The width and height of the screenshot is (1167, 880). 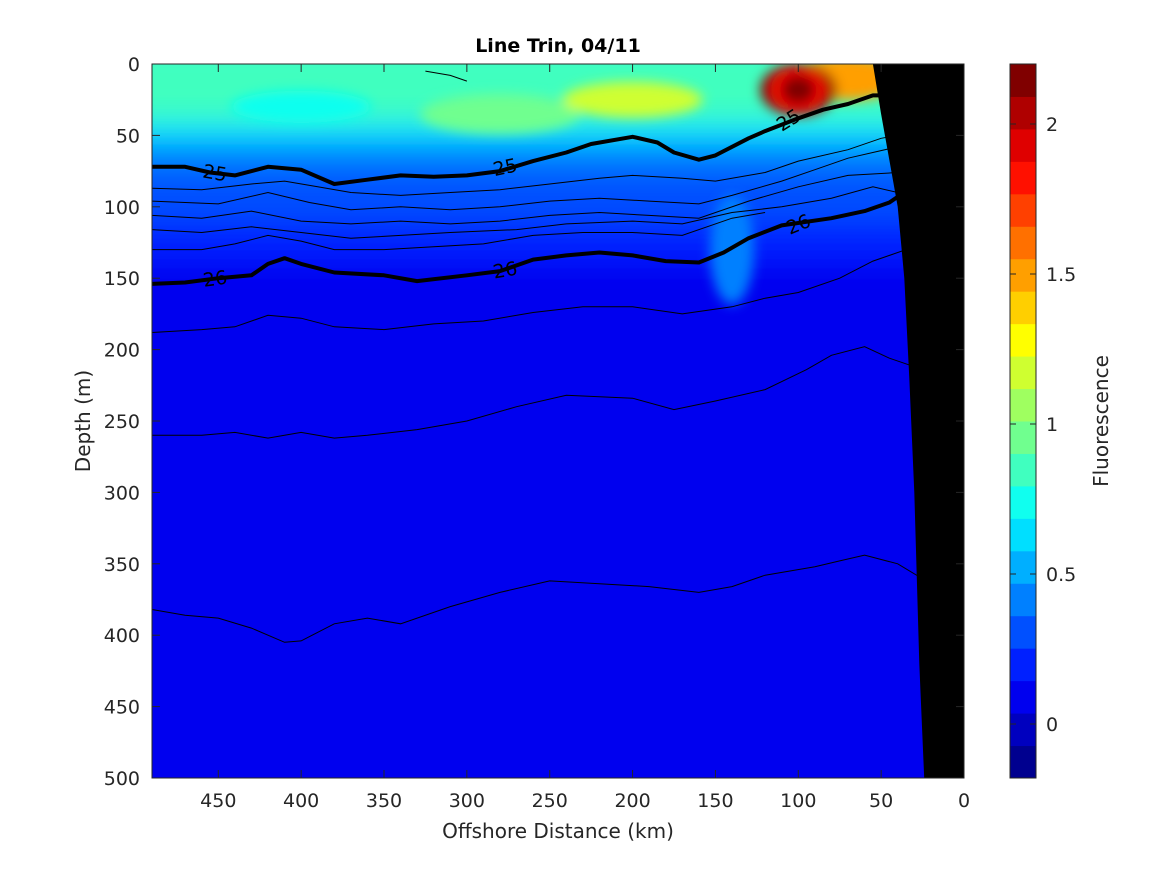 I want to click on chart-title: Line Trin, 04/11, so click(x=558, y=46).